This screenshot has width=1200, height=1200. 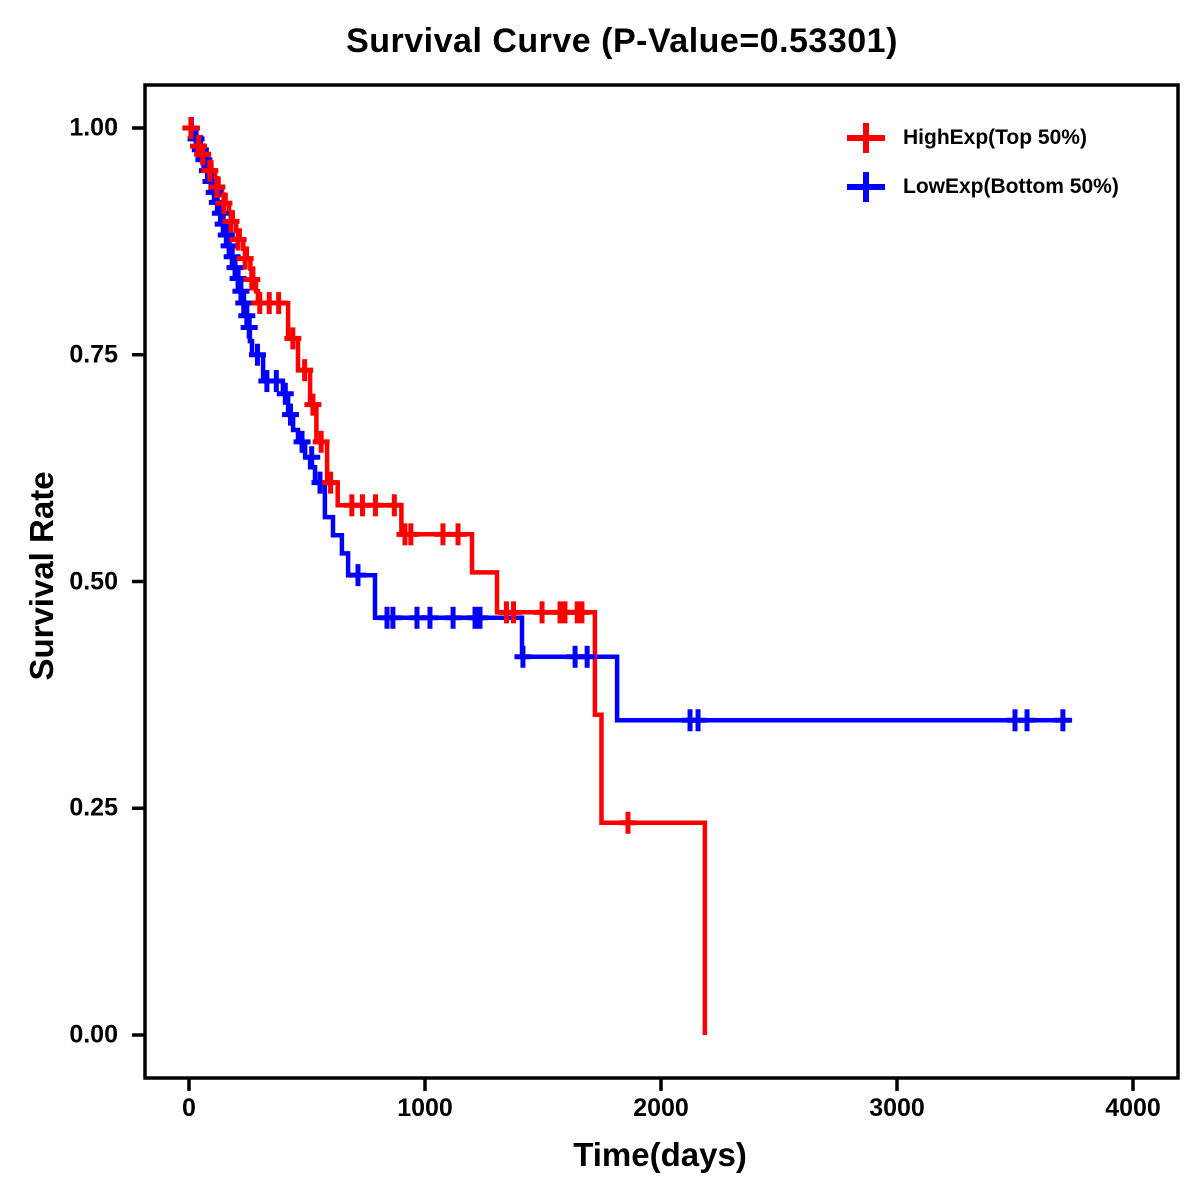 I want to click on y-tick-label-0.75: 0.75, so click(x=93, y=354).